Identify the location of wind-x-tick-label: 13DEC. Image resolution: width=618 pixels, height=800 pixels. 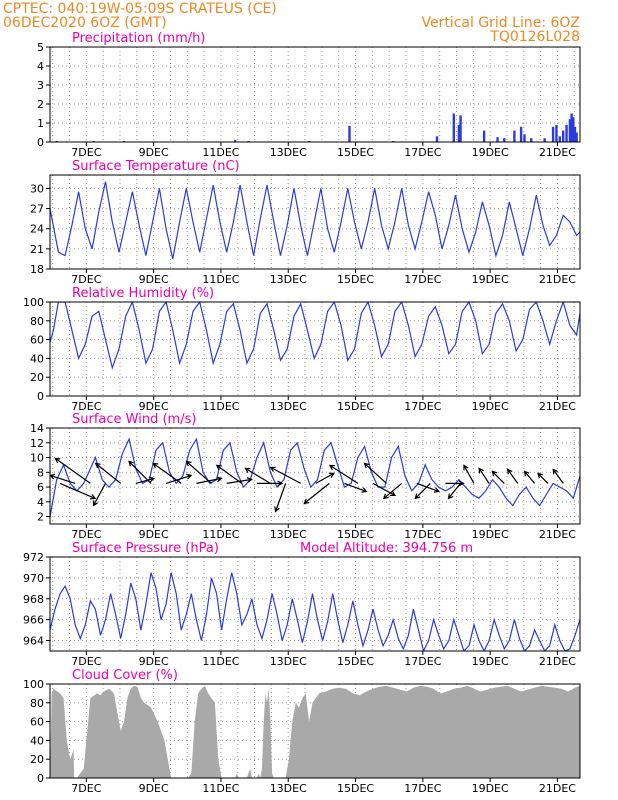
(288, 534).